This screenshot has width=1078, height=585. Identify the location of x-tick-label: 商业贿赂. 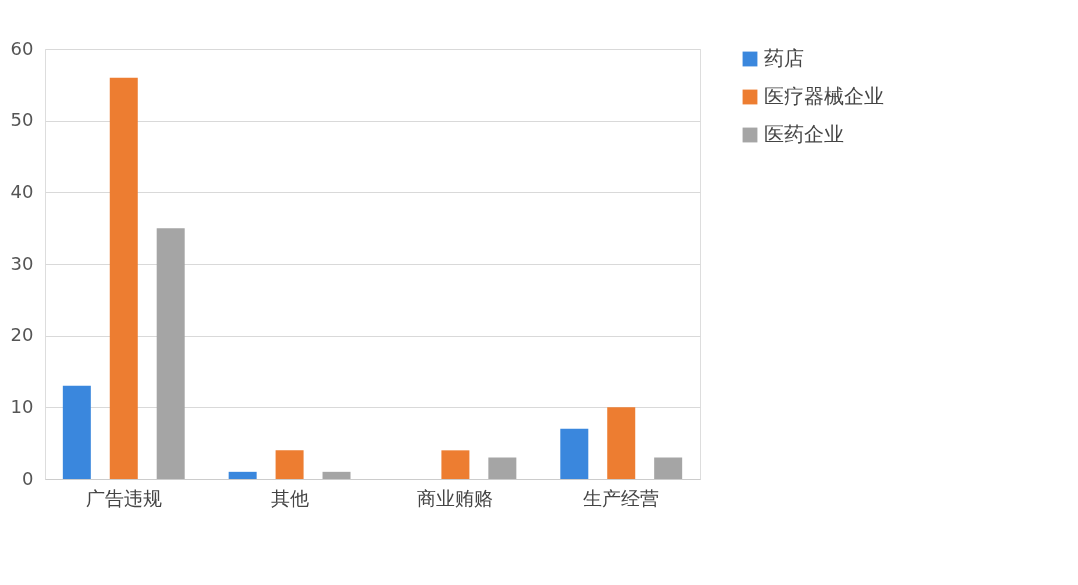
(455, 497).